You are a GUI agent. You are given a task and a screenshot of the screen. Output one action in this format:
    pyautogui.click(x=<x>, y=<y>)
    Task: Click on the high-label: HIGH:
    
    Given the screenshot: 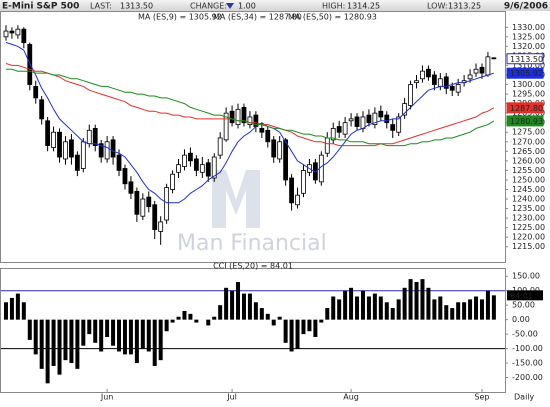 What is the action you would take?
    pyautogui.click(x=333, y=6)
    